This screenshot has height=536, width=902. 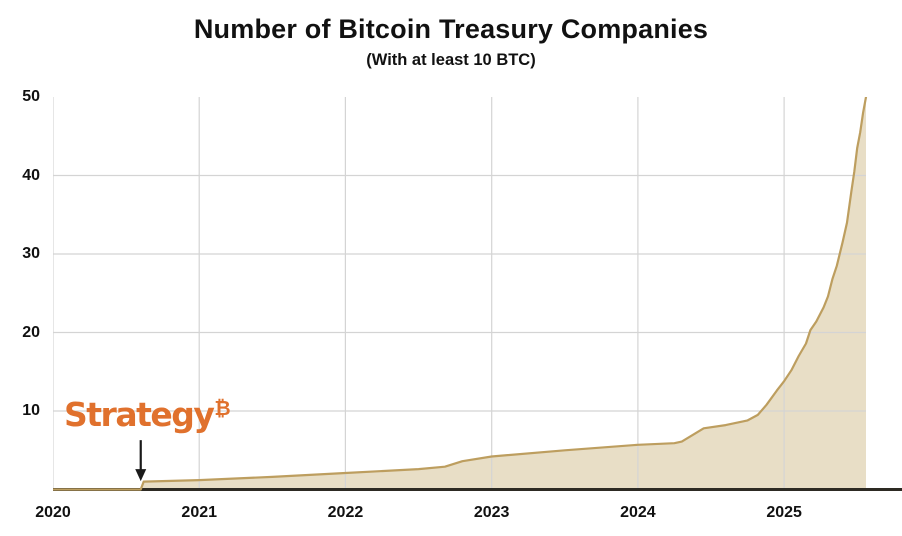 I want to click on annotation-arrow-head, so click(x=141, y=475).